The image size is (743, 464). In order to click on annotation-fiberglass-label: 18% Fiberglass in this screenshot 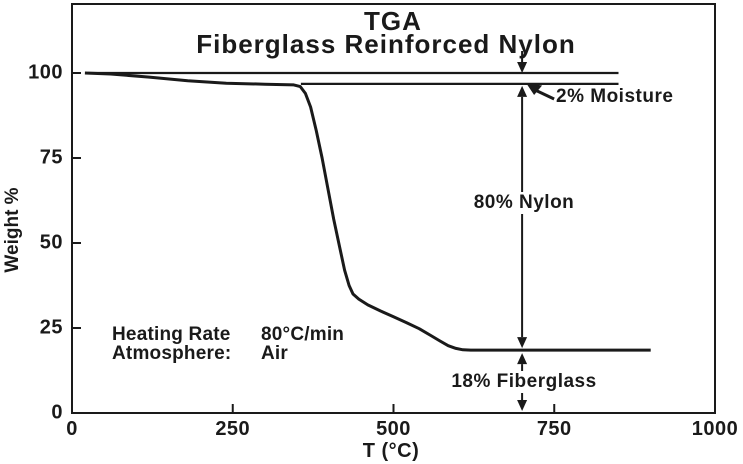, I will do `click(524, 382)`.